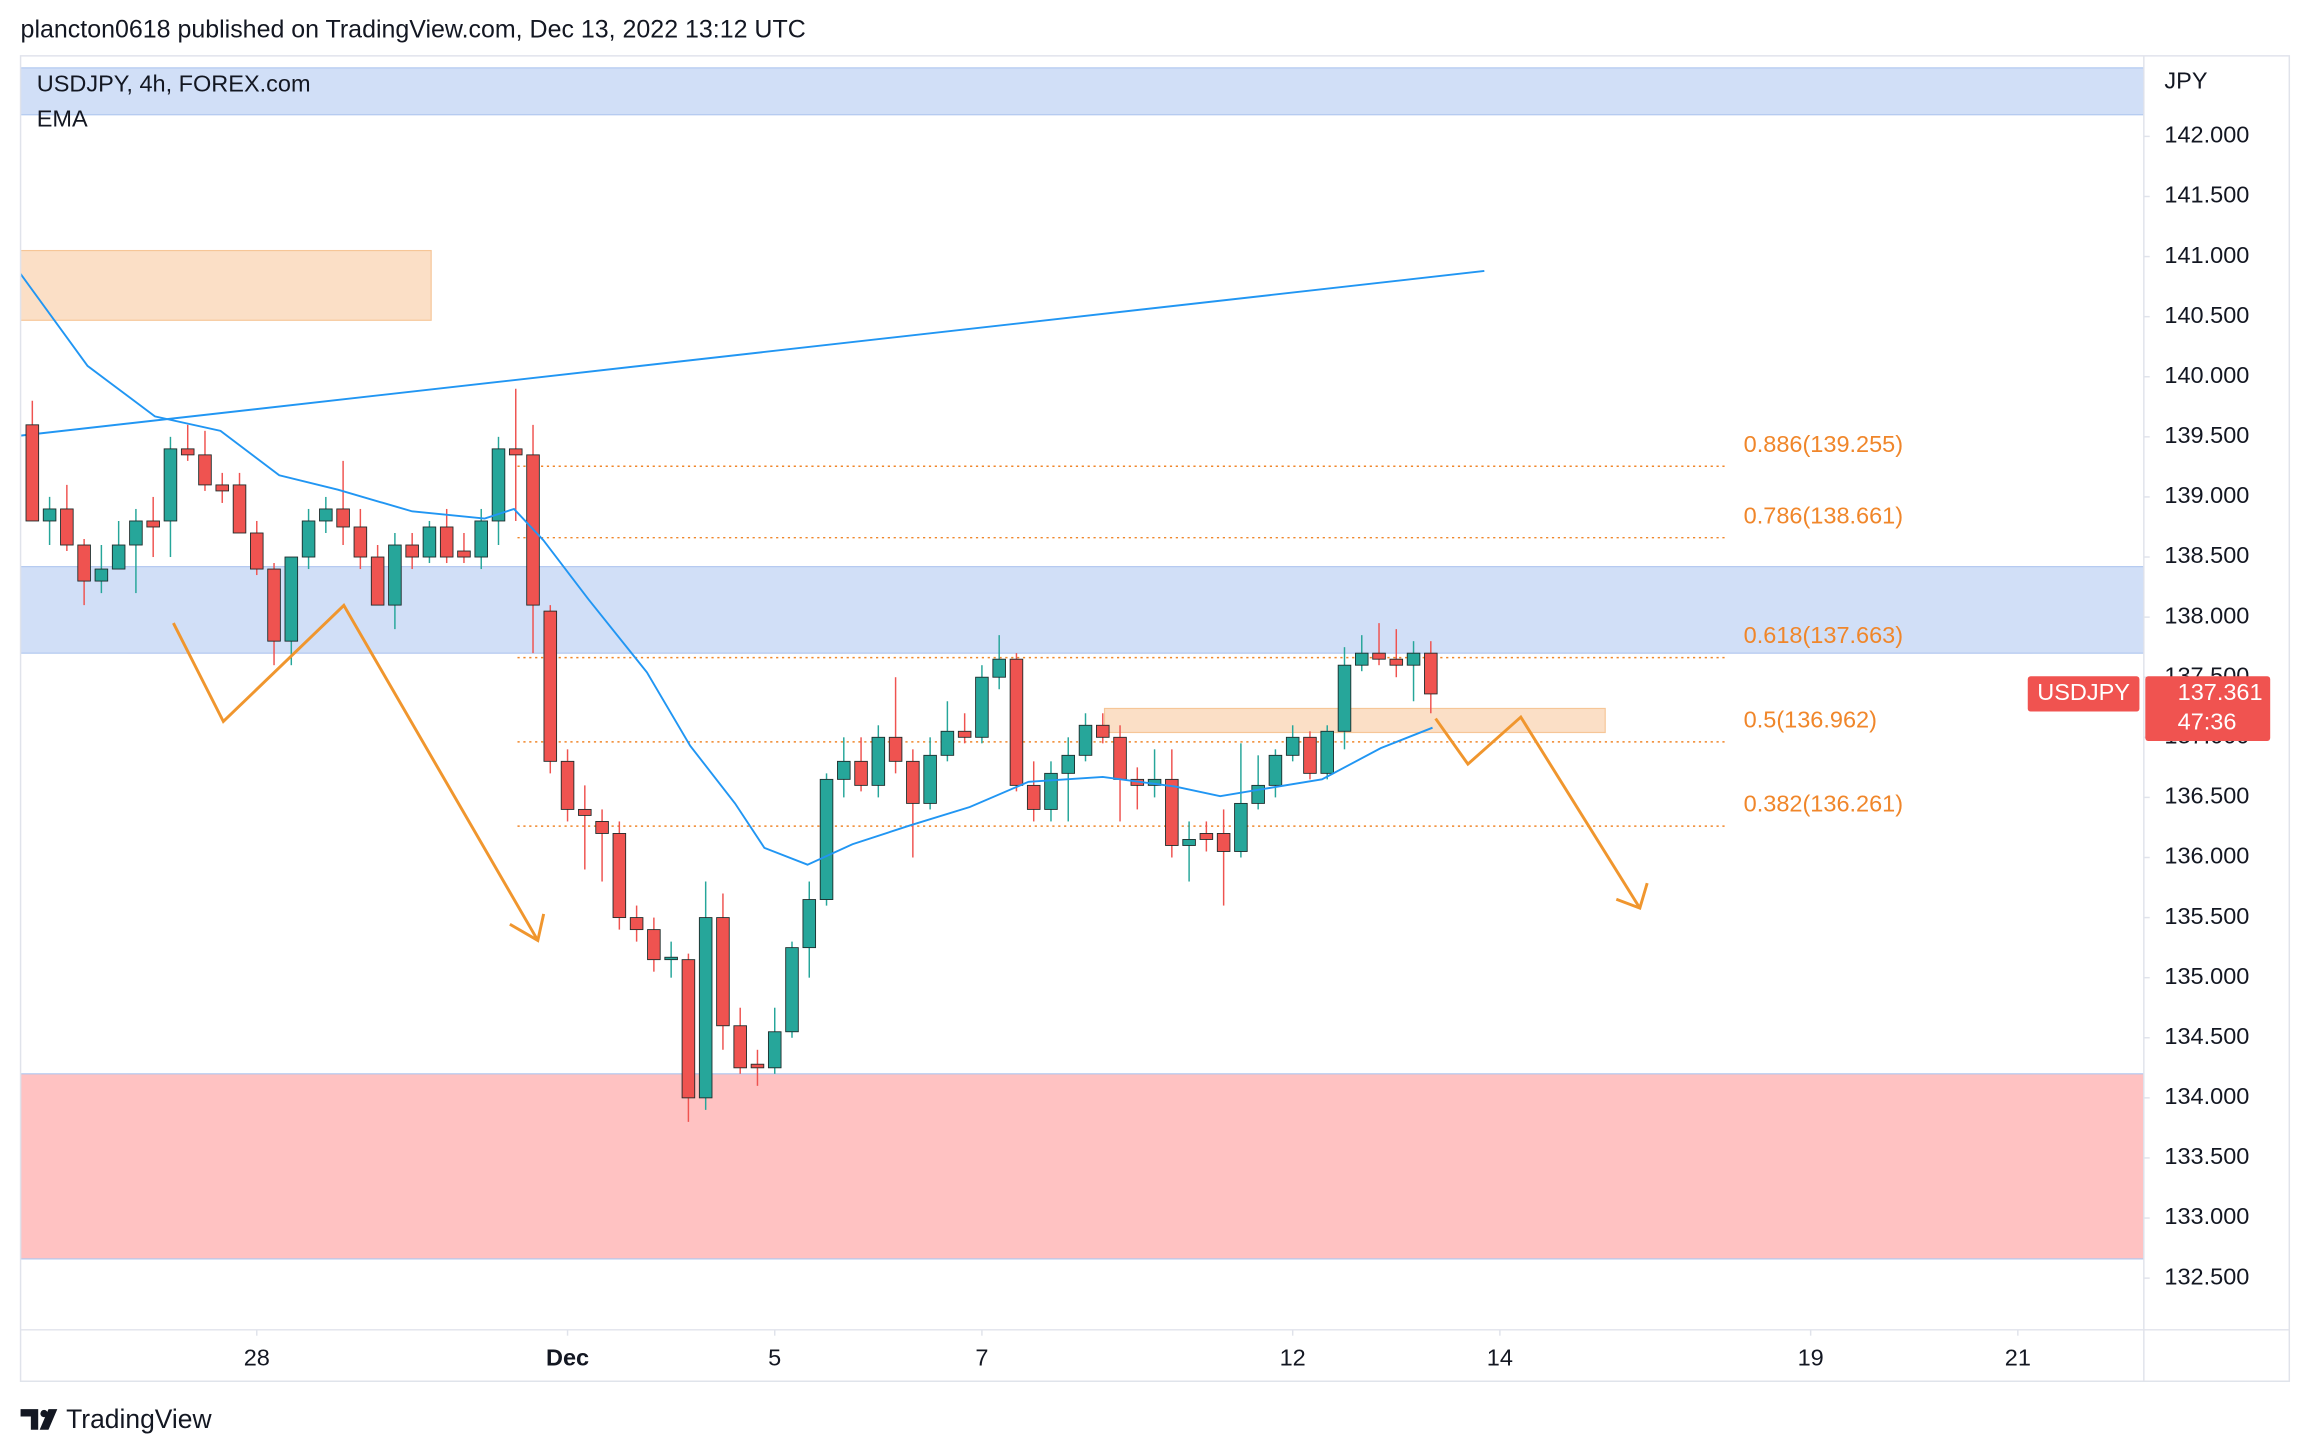  What do you see at coordinates (2206, 916) in the screenshot?
I see `y-tick-label: 135.500` at bounding box center [2206, 916].